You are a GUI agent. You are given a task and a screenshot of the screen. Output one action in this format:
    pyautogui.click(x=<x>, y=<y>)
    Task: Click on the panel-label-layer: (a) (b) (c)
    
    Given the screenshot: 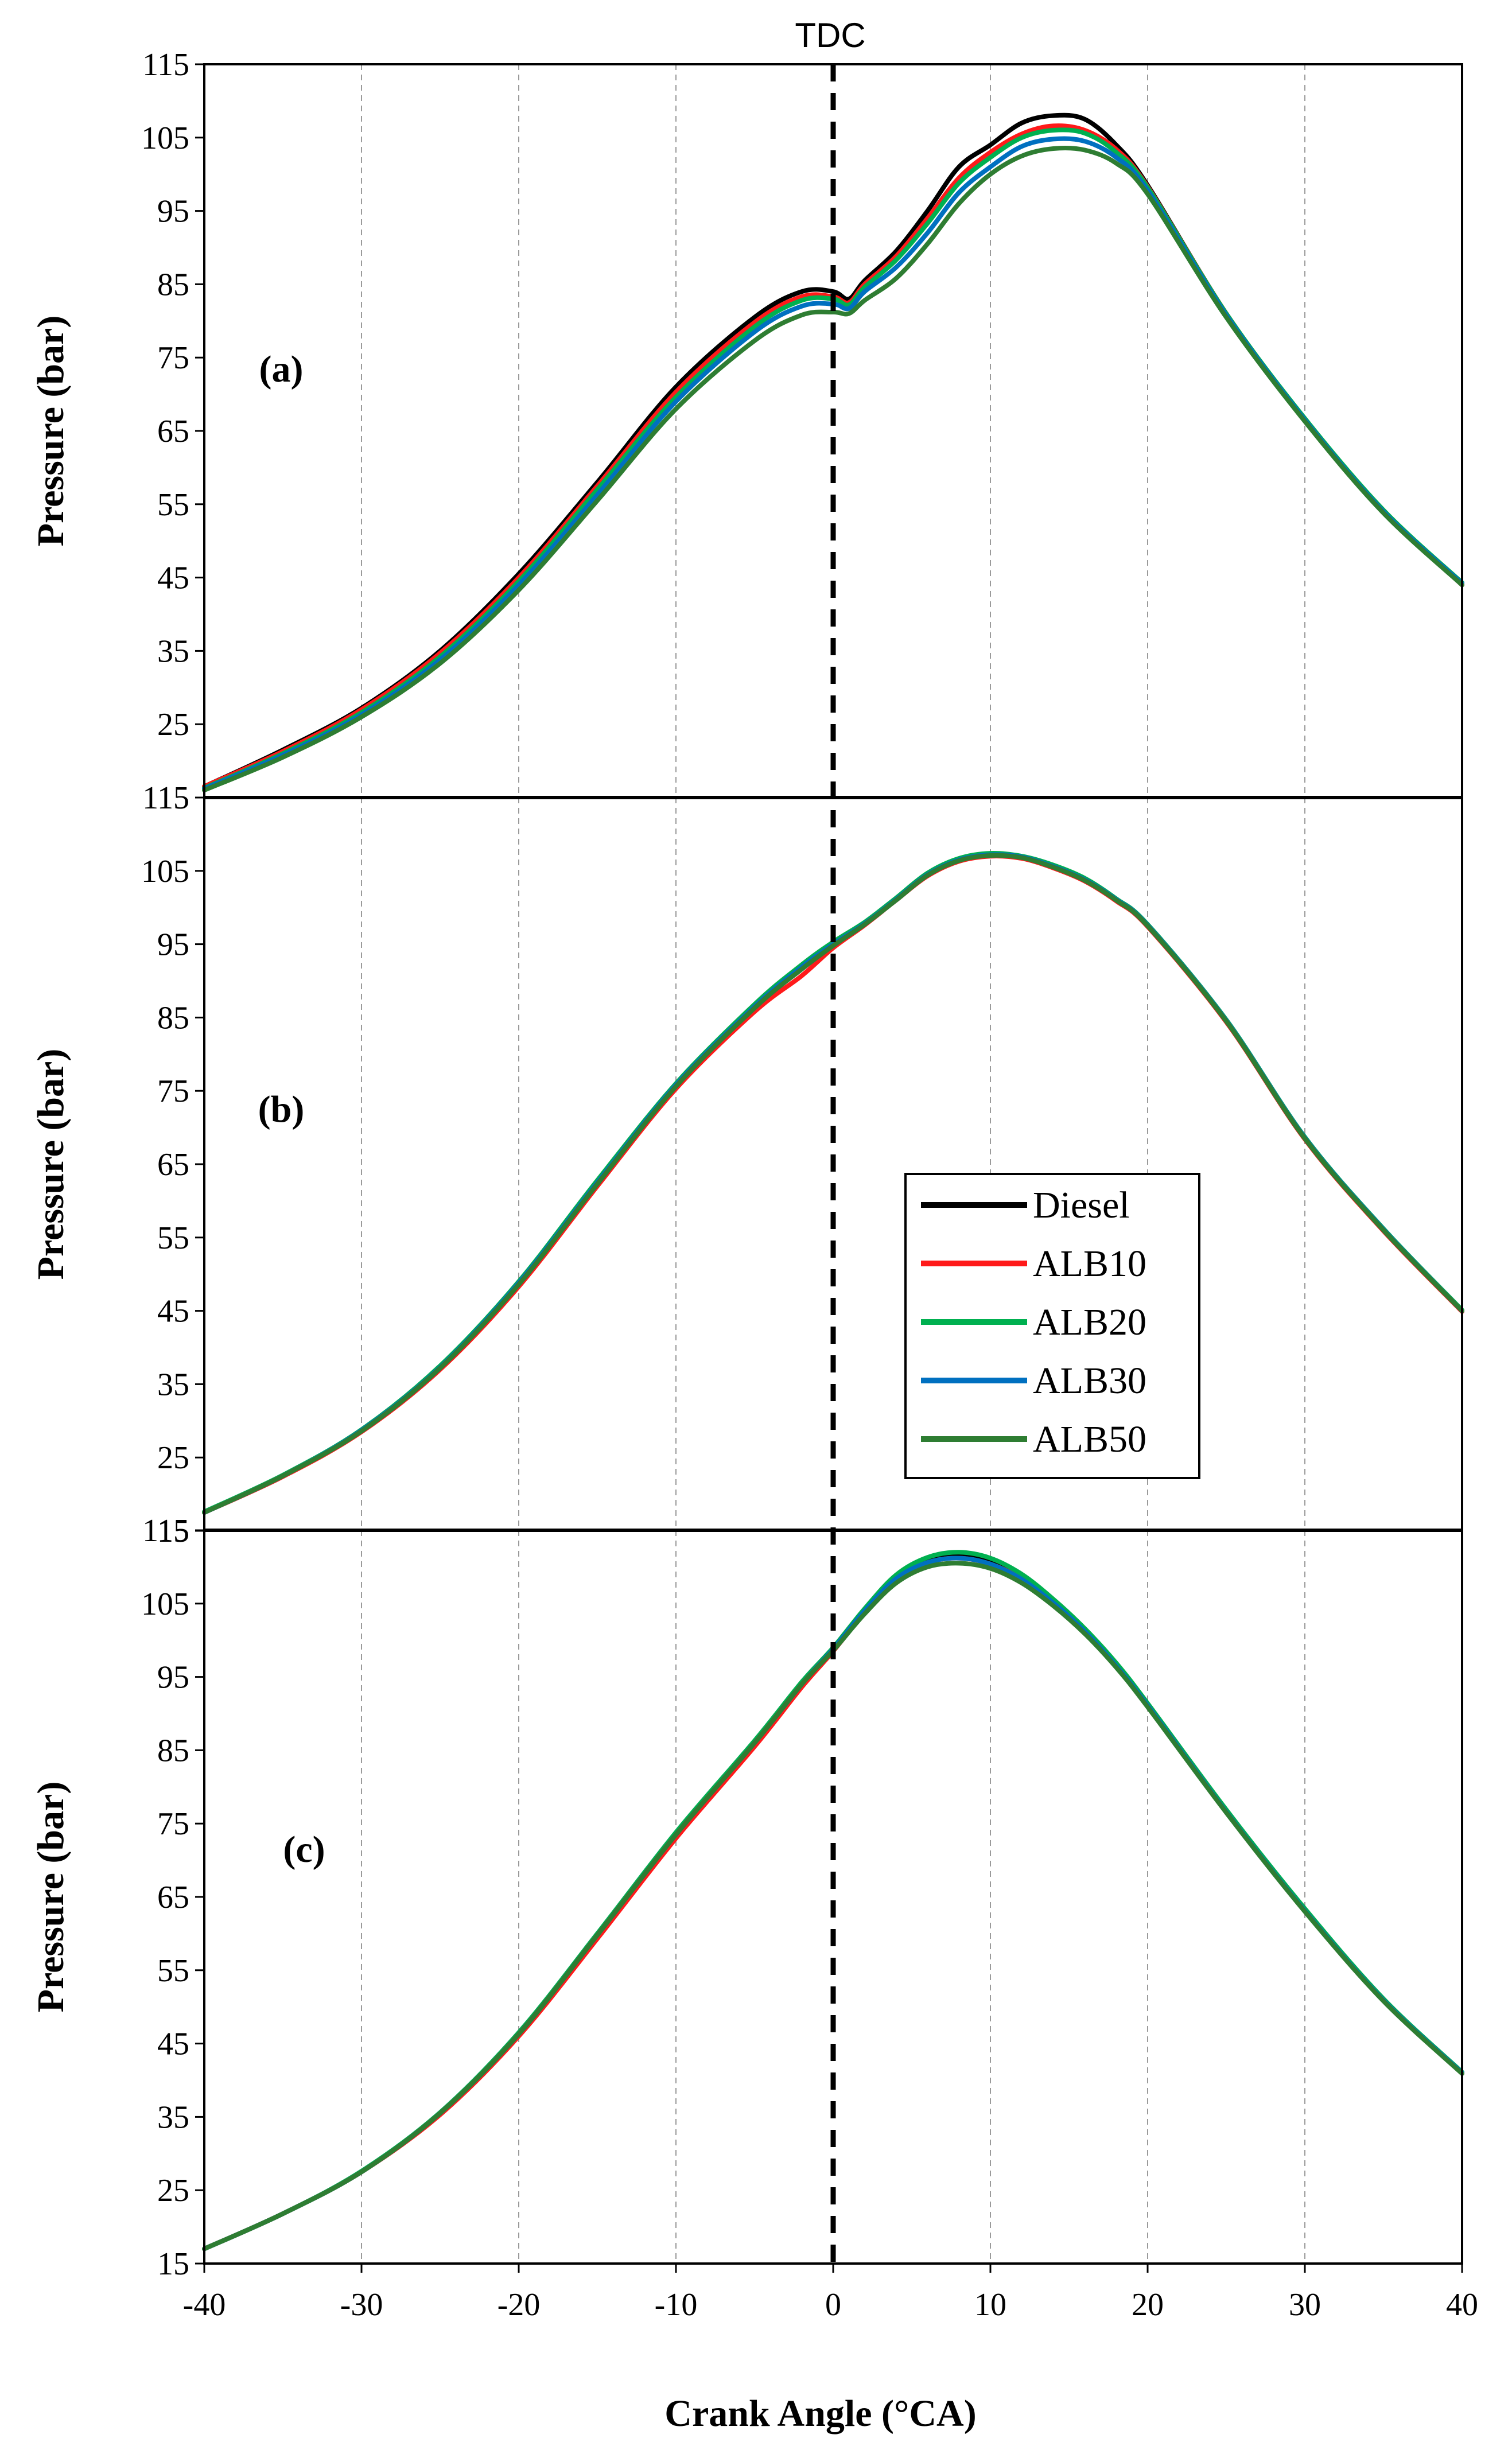 What is the action you would take?
    pyautogui.click(x=291, y=1109)
    